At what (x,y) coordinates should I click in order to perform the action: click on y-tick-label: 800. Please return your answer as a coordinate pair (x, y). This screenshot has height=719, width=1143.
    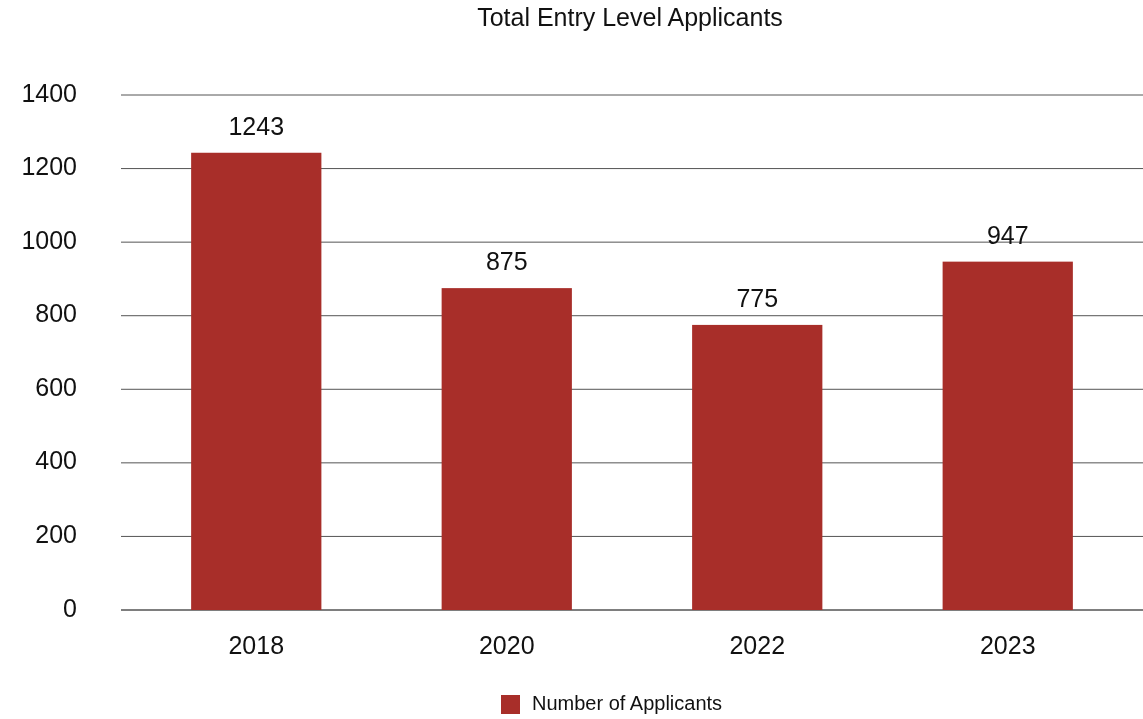
    Looking at the image, I should click on (56, 313).